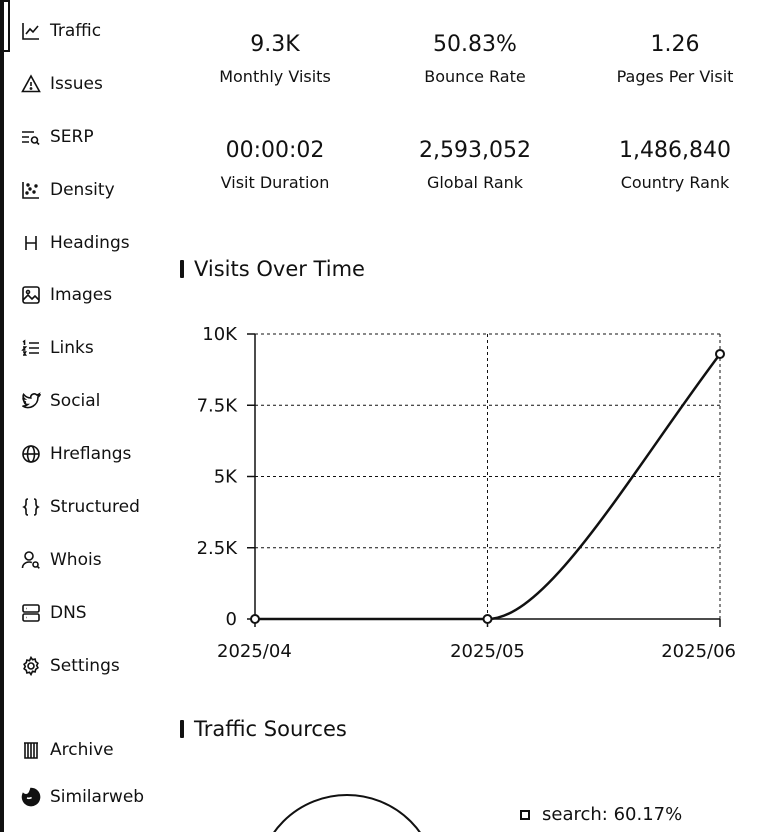  I want to click on user-search-icon, so click(31, 560).